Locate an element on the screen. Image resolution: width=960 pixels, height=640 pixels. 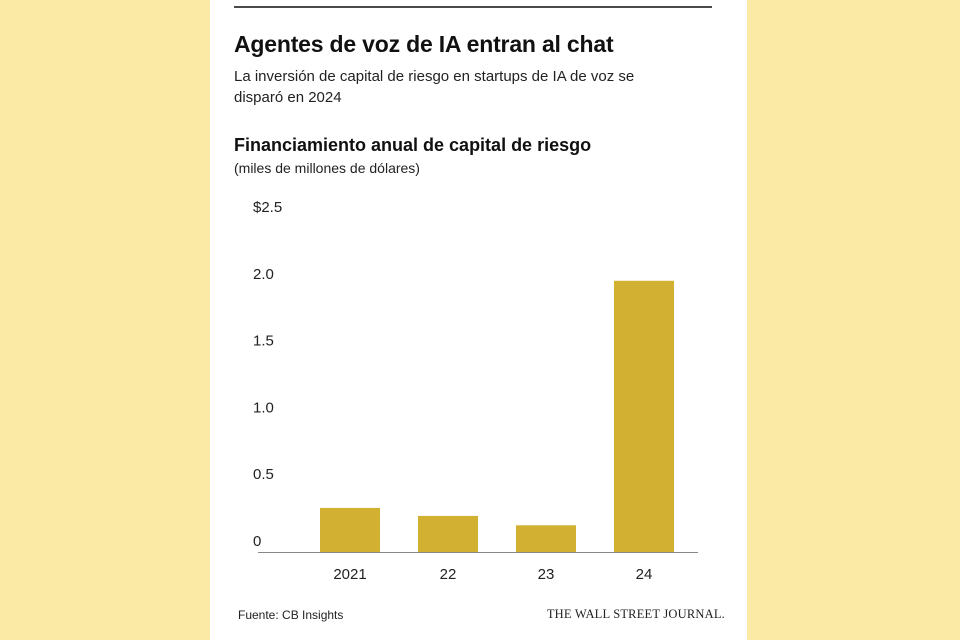
y-tick-label: 2.0 is located at coordinates (263, 274).